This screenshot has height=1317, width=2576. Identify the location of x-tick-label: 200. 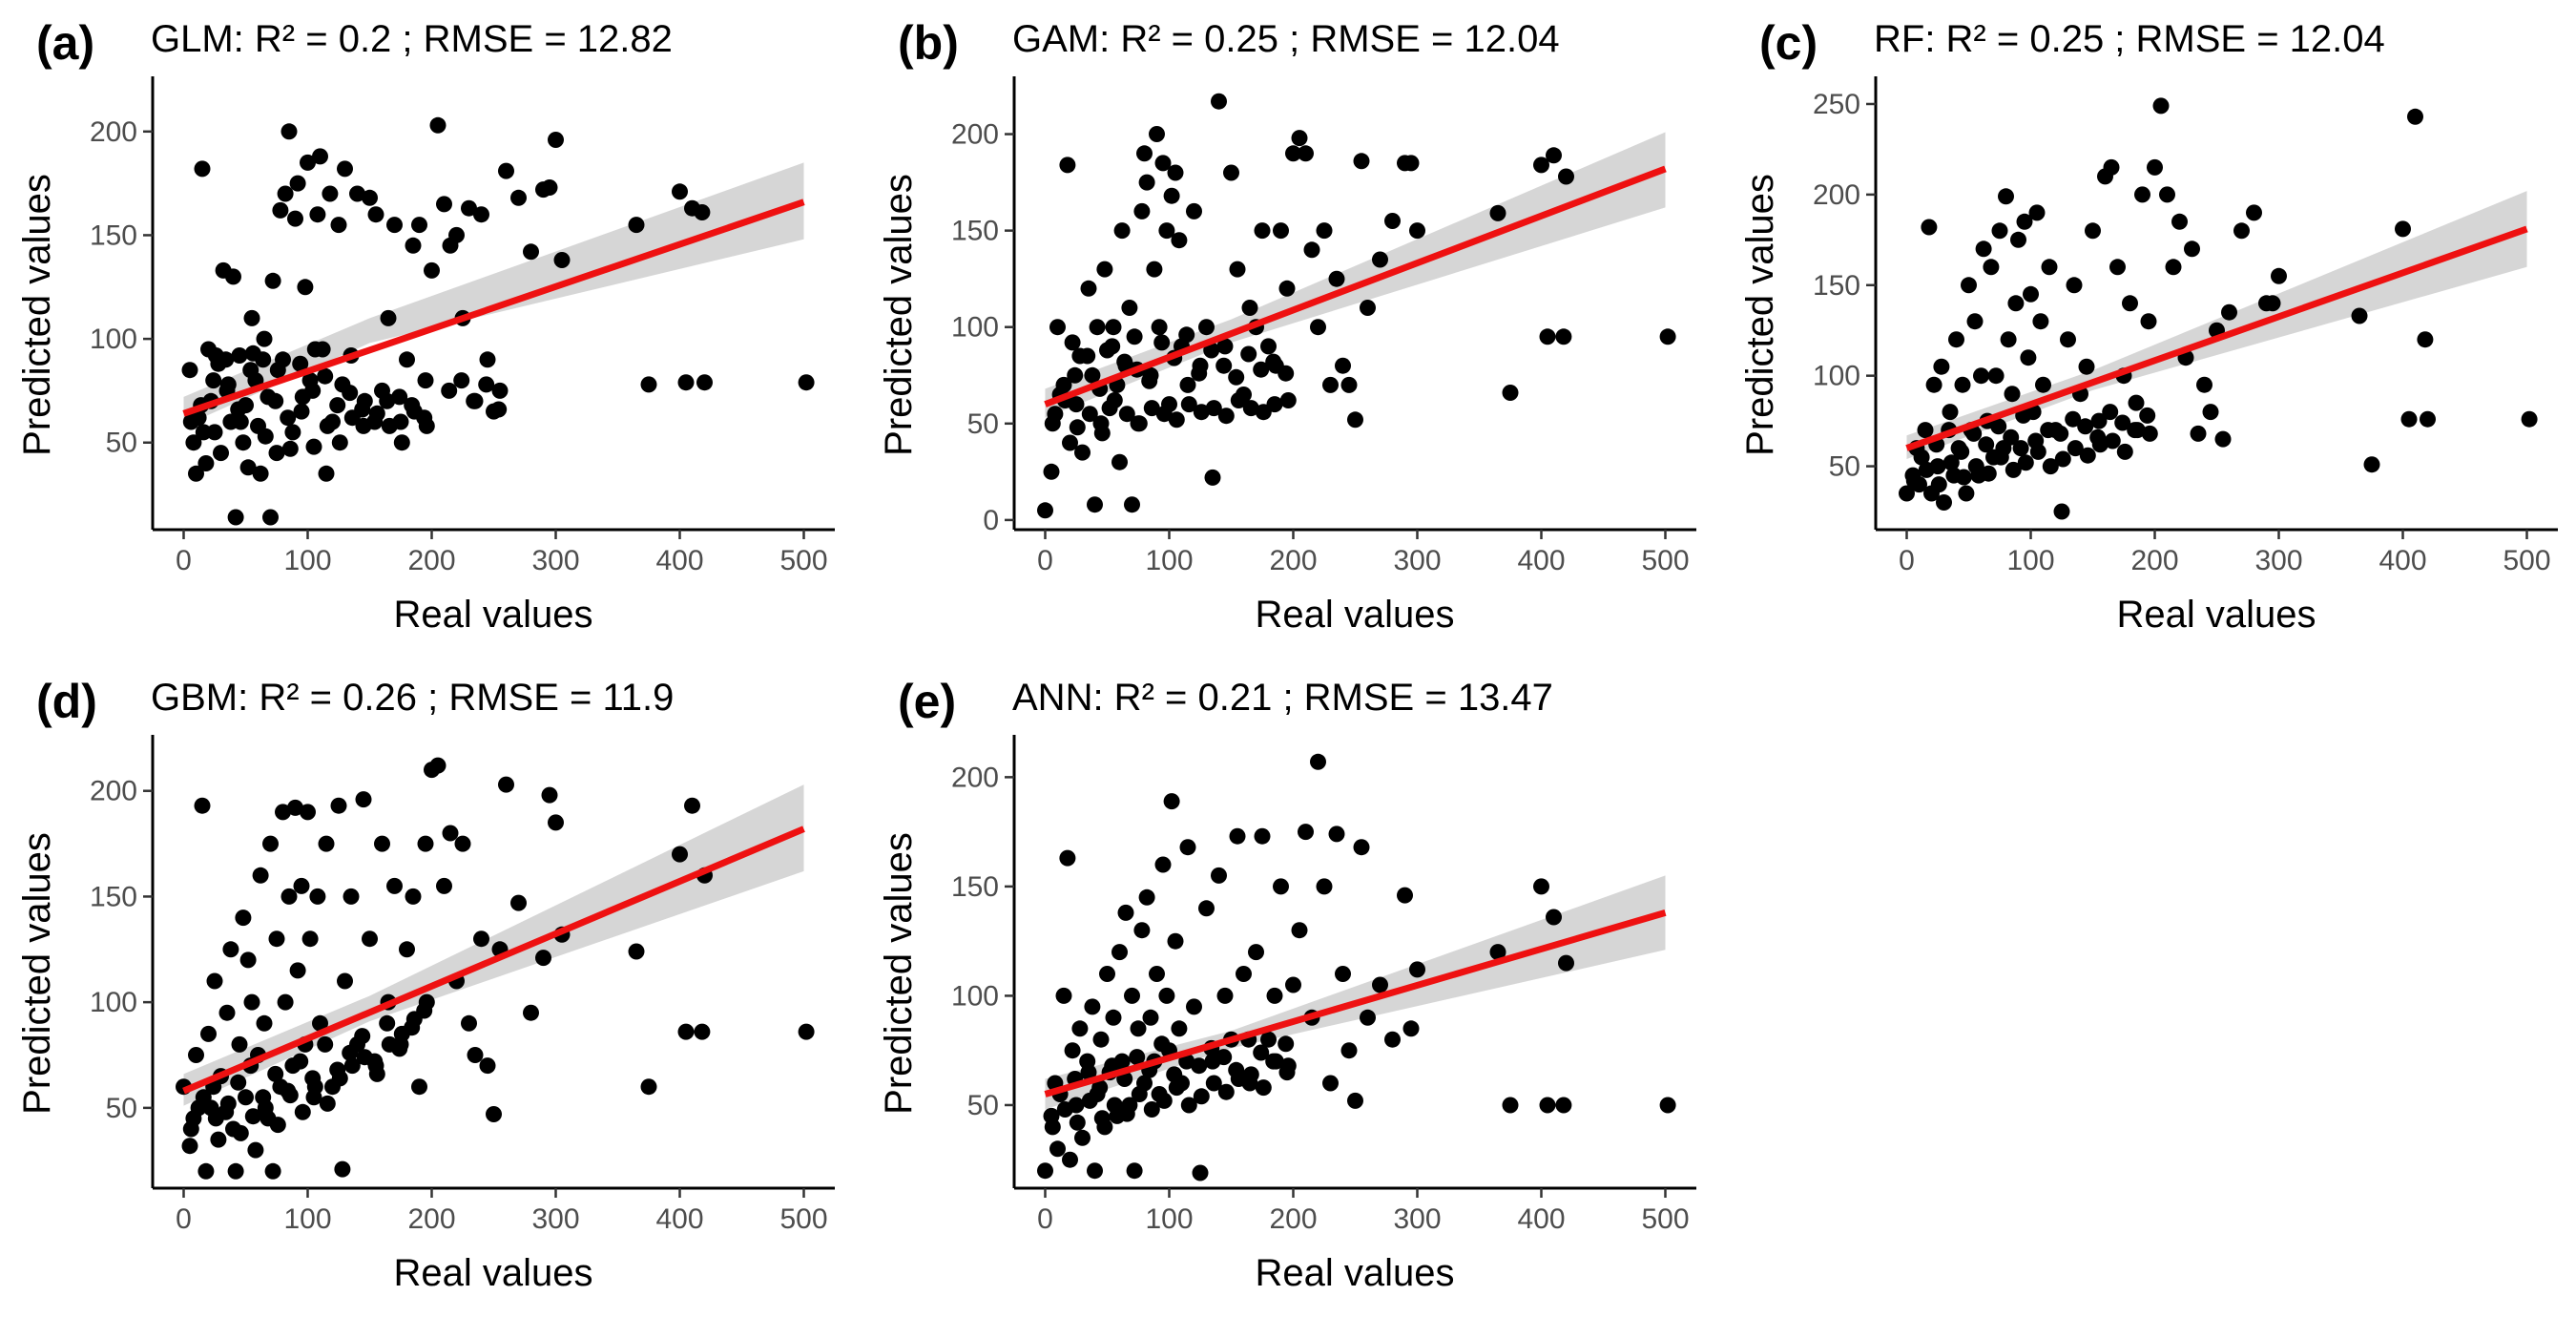
(431, 1219).